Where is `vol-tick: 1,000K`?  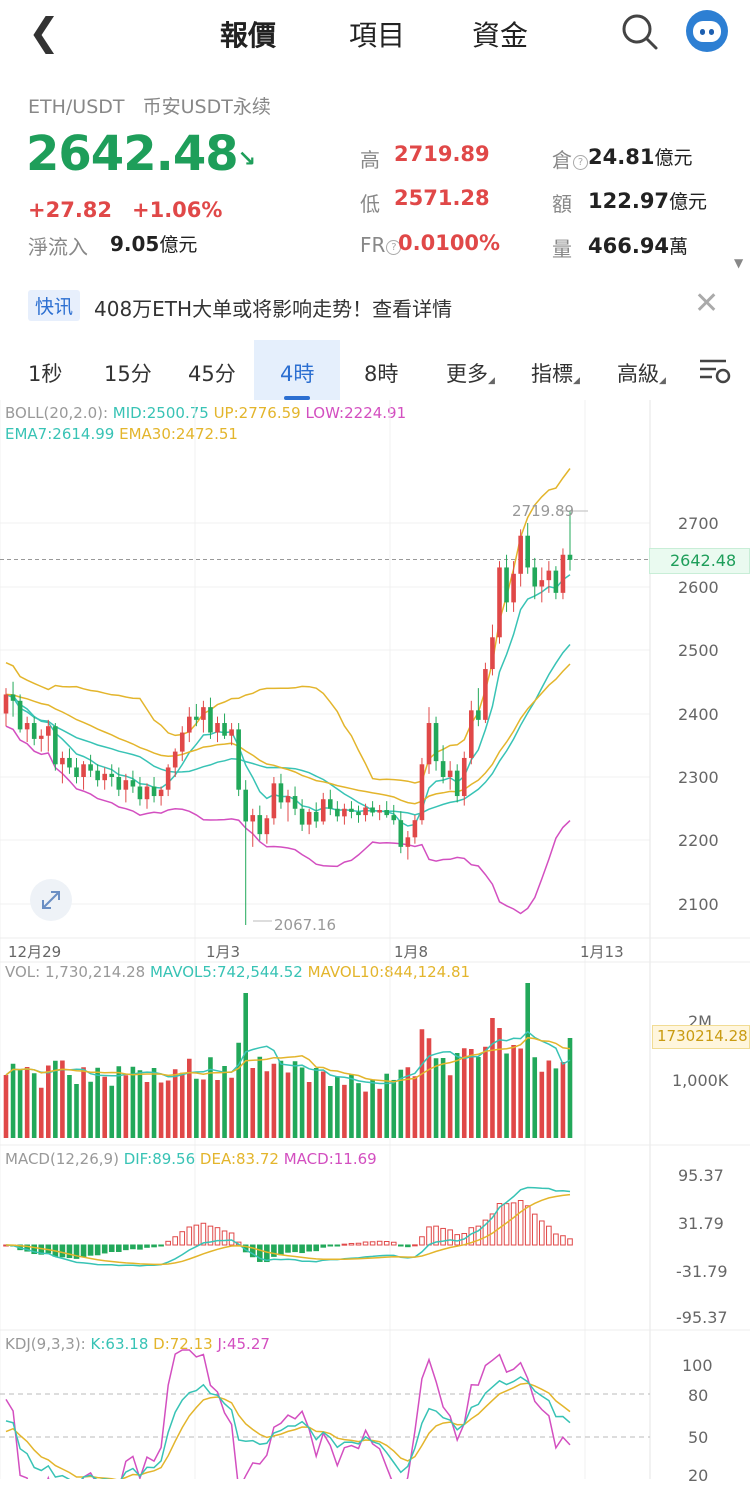
vol-tick: 1,000K is located at coordinates (700, 1080).